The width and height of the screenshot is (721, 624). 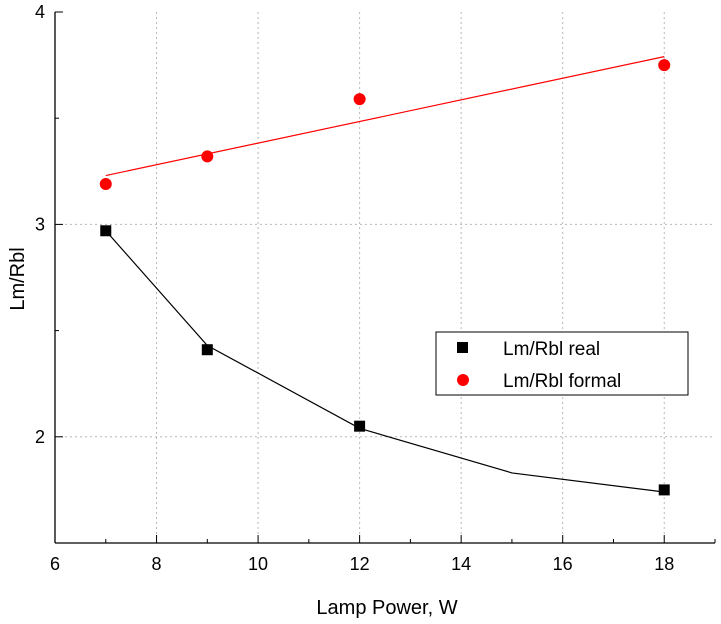 I want to click on x-tick-label: 14, so click(x=461, y=564).